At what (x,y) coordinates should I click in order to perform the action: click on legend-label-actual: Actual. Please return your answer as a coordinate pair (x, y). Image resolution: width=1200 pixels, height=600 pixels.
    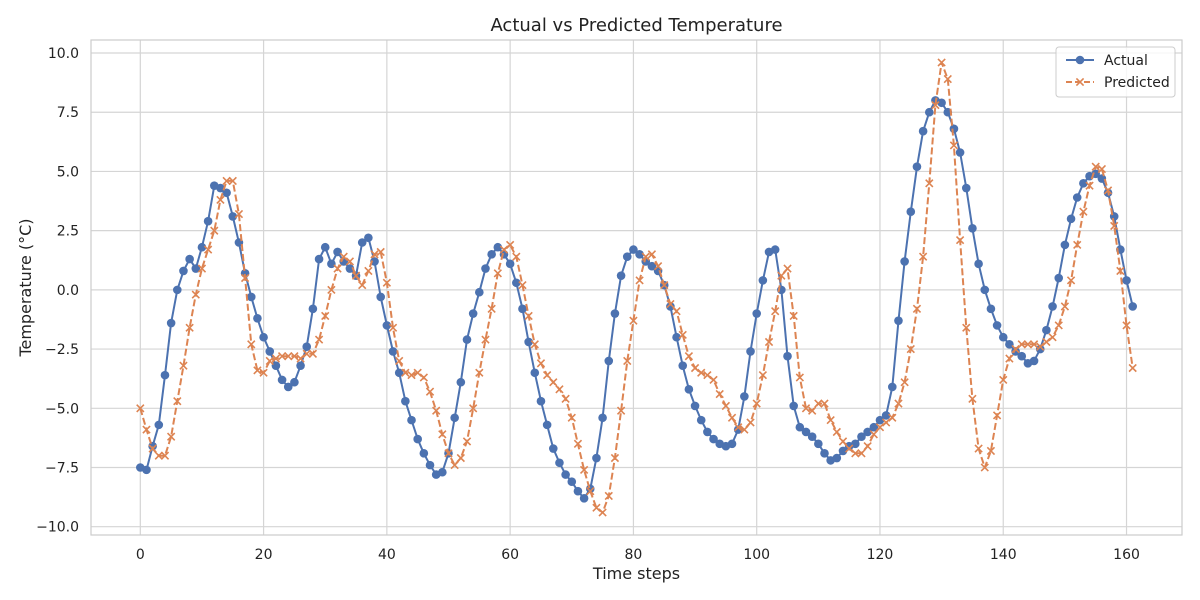
    Looking at the image, I should click on (1126, 61).